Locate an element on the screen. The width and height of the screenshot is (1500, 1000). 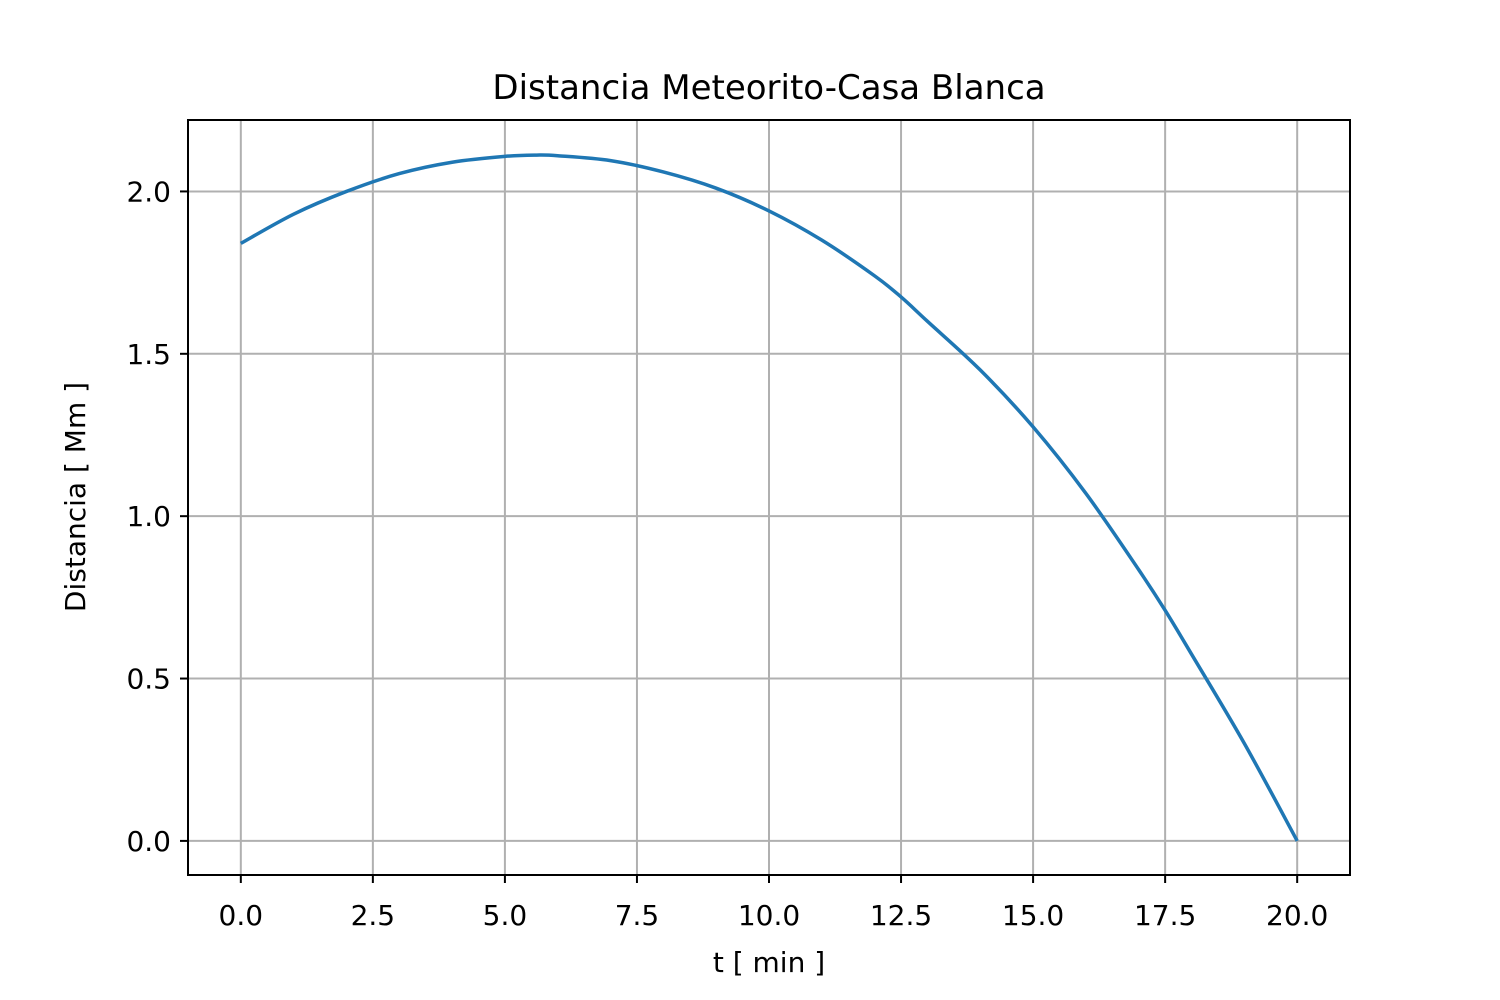
x-tick-label: 20.0 is located at coordinates (1297, 915).